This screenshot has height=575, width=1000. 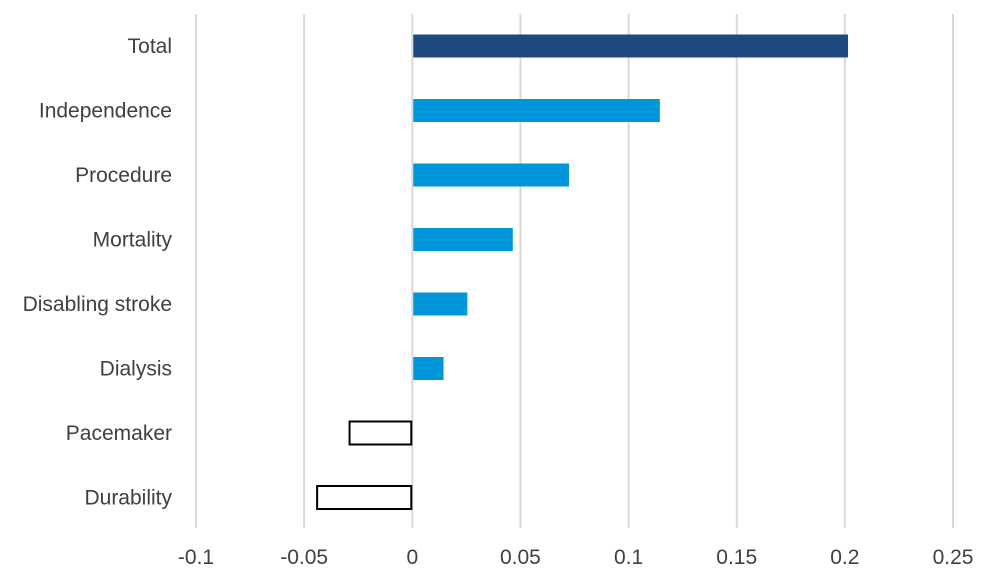 What do you see at coordinates (463, 239) in the screenshot?
I see `bar-mortality` at bounding box center [463, 239].